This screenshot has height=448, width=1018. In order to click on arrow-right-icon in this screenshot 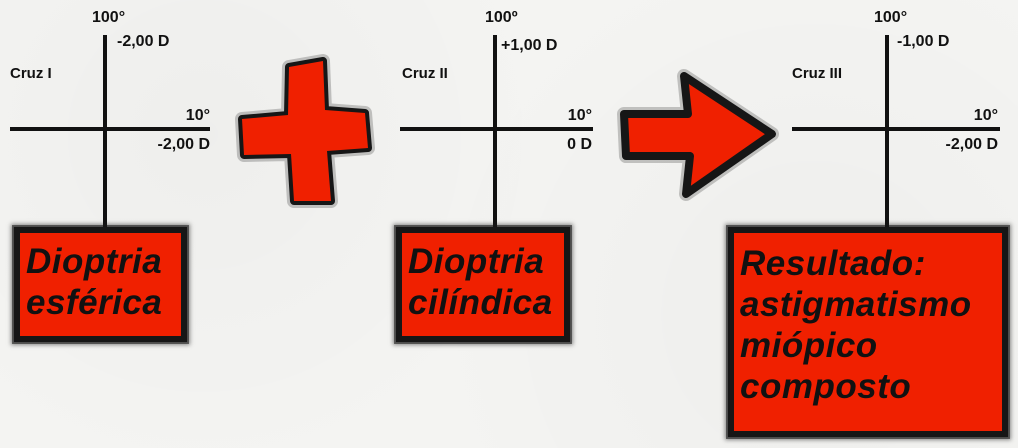, I will do `click(698, 135)`.